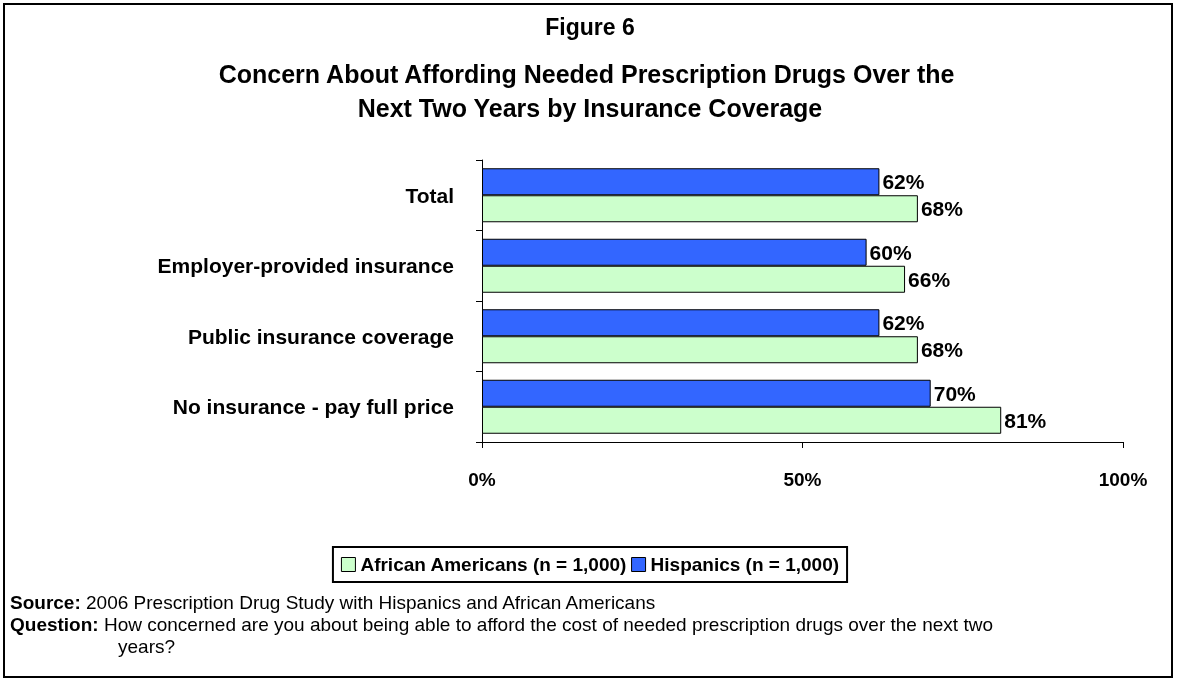 The width and height of the screenshot is (1180, 683). What do you see at coordinates (1025, 420) in the screenshot?
I see `data-label: 81%` at bounding box center [1025, 420].